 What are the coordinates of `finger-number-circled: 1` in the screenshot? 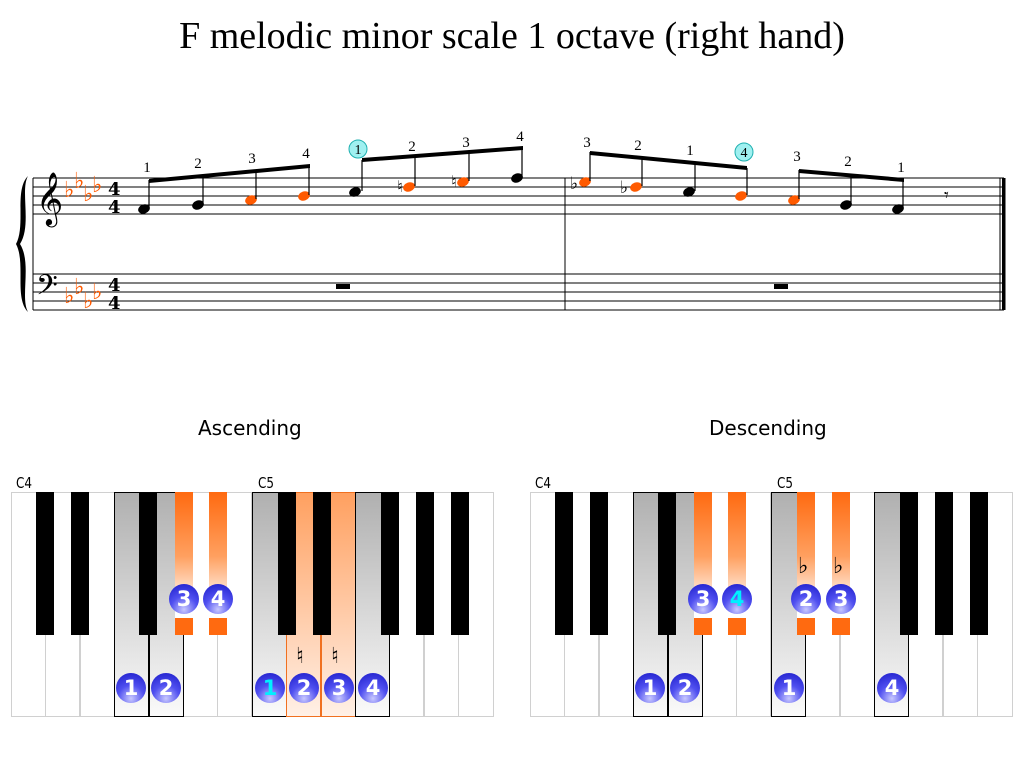 It's located at (270, 688).